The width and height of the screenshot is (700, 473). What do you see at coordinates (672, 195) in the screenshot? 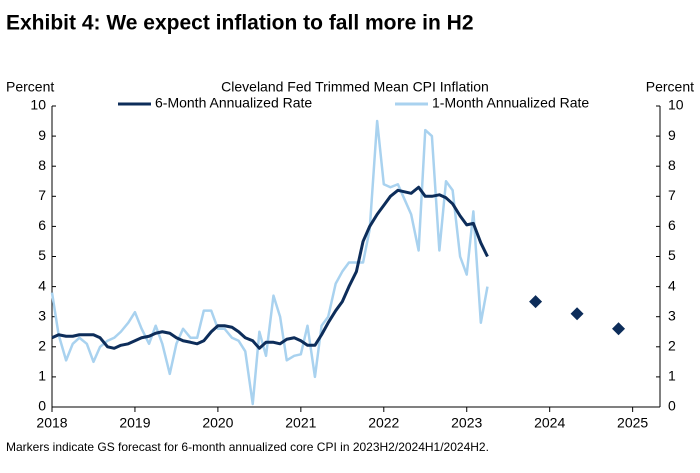
I see `y2-tick-label: 7` at bounding box center [672, 195].